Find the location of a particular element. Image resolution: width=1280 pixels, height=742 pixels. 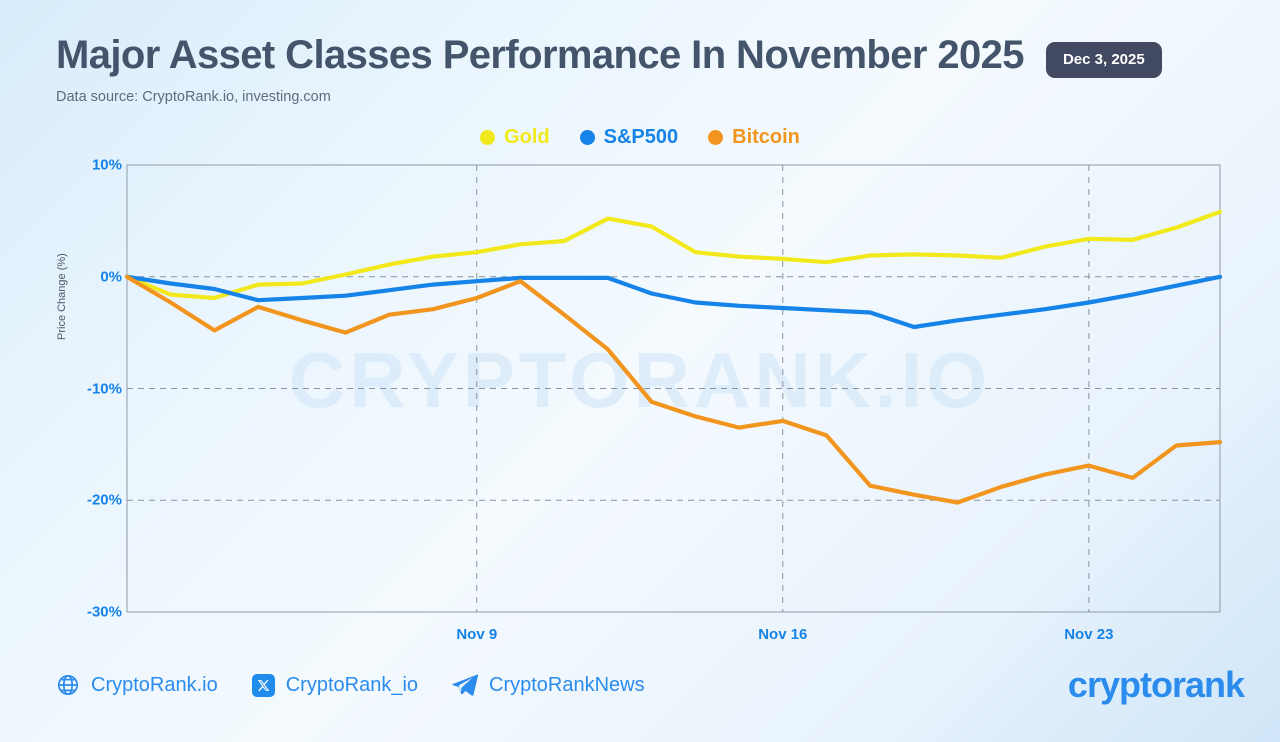

legend-item-bitcoin: Bitcoin is located at coordinates (754, 137).